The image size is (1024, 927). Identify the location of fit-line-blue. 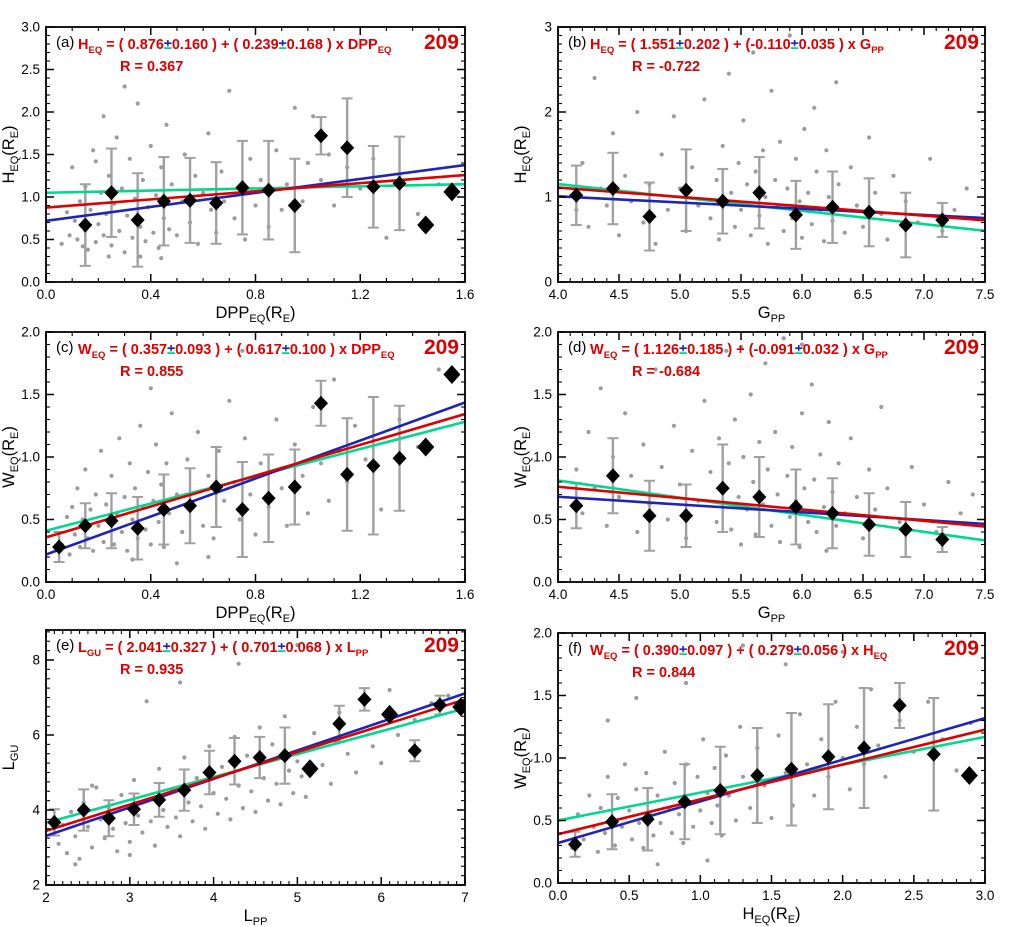
(255, 478).